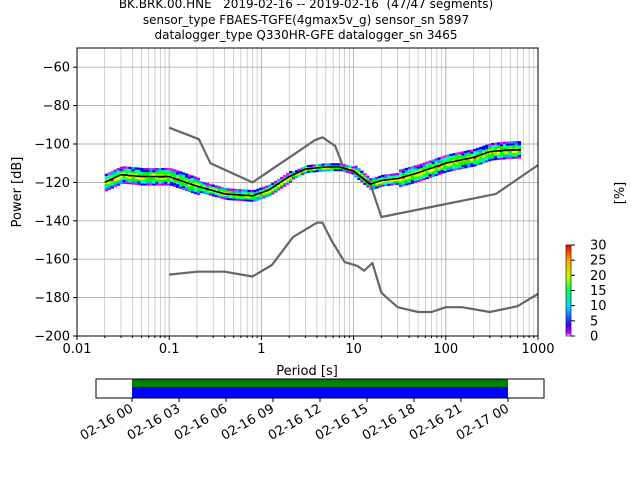 This screenshot has width=640, height=480. What do you see at coordinates (201, 422) in the screenshot?
I see `timeline-tick-label: 02-16 06` at bounding box center [201, 422].